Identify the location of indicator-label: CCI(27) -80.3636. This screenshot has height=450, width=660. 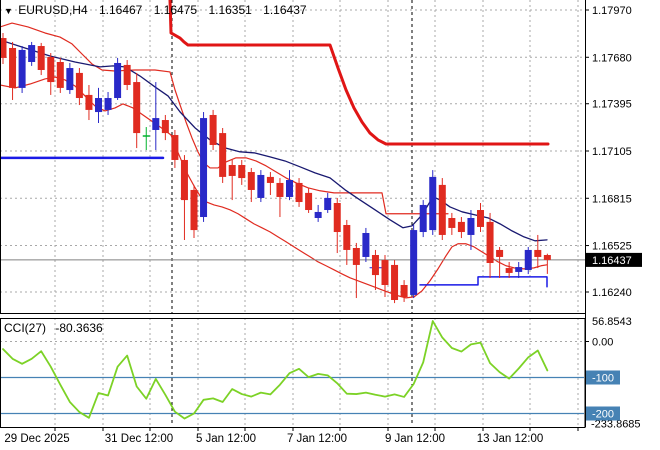
(56, 328).